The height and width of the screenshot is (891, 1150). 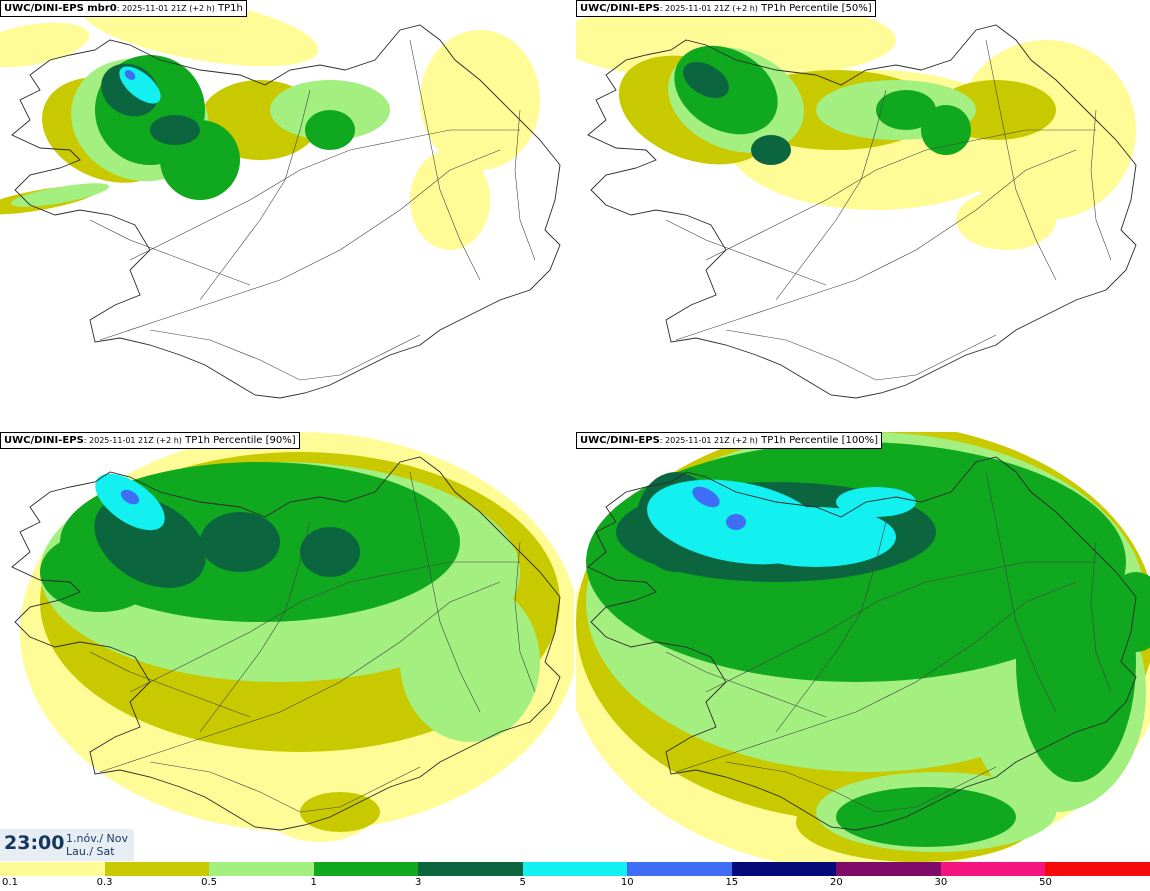 What do you see at coordinates (313, 882) in the screenshot?
I see `legend-label: 1` at bounding box center [313, 882].